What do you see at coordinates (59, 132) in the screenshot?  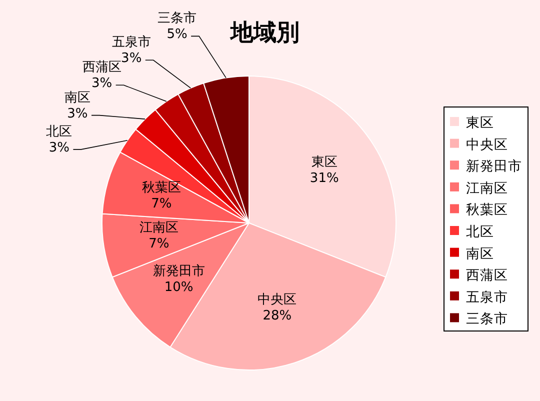 I see `slice-label: 北区` at bounding box center [59, 132].